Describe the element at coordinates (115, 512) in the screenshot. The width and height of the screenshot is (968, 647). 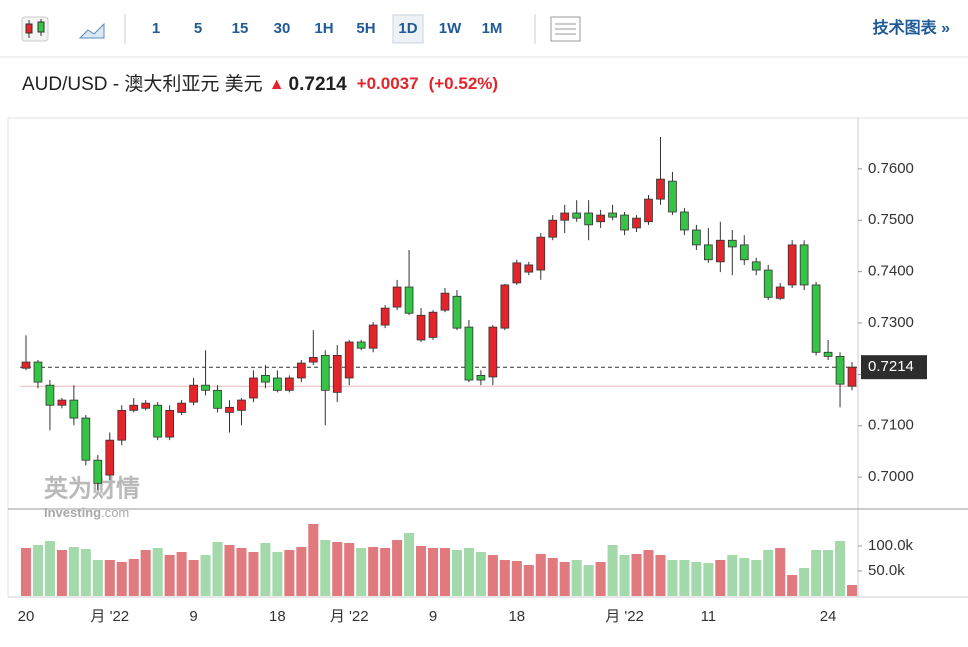
I see `logo-domain: .com` at that location.